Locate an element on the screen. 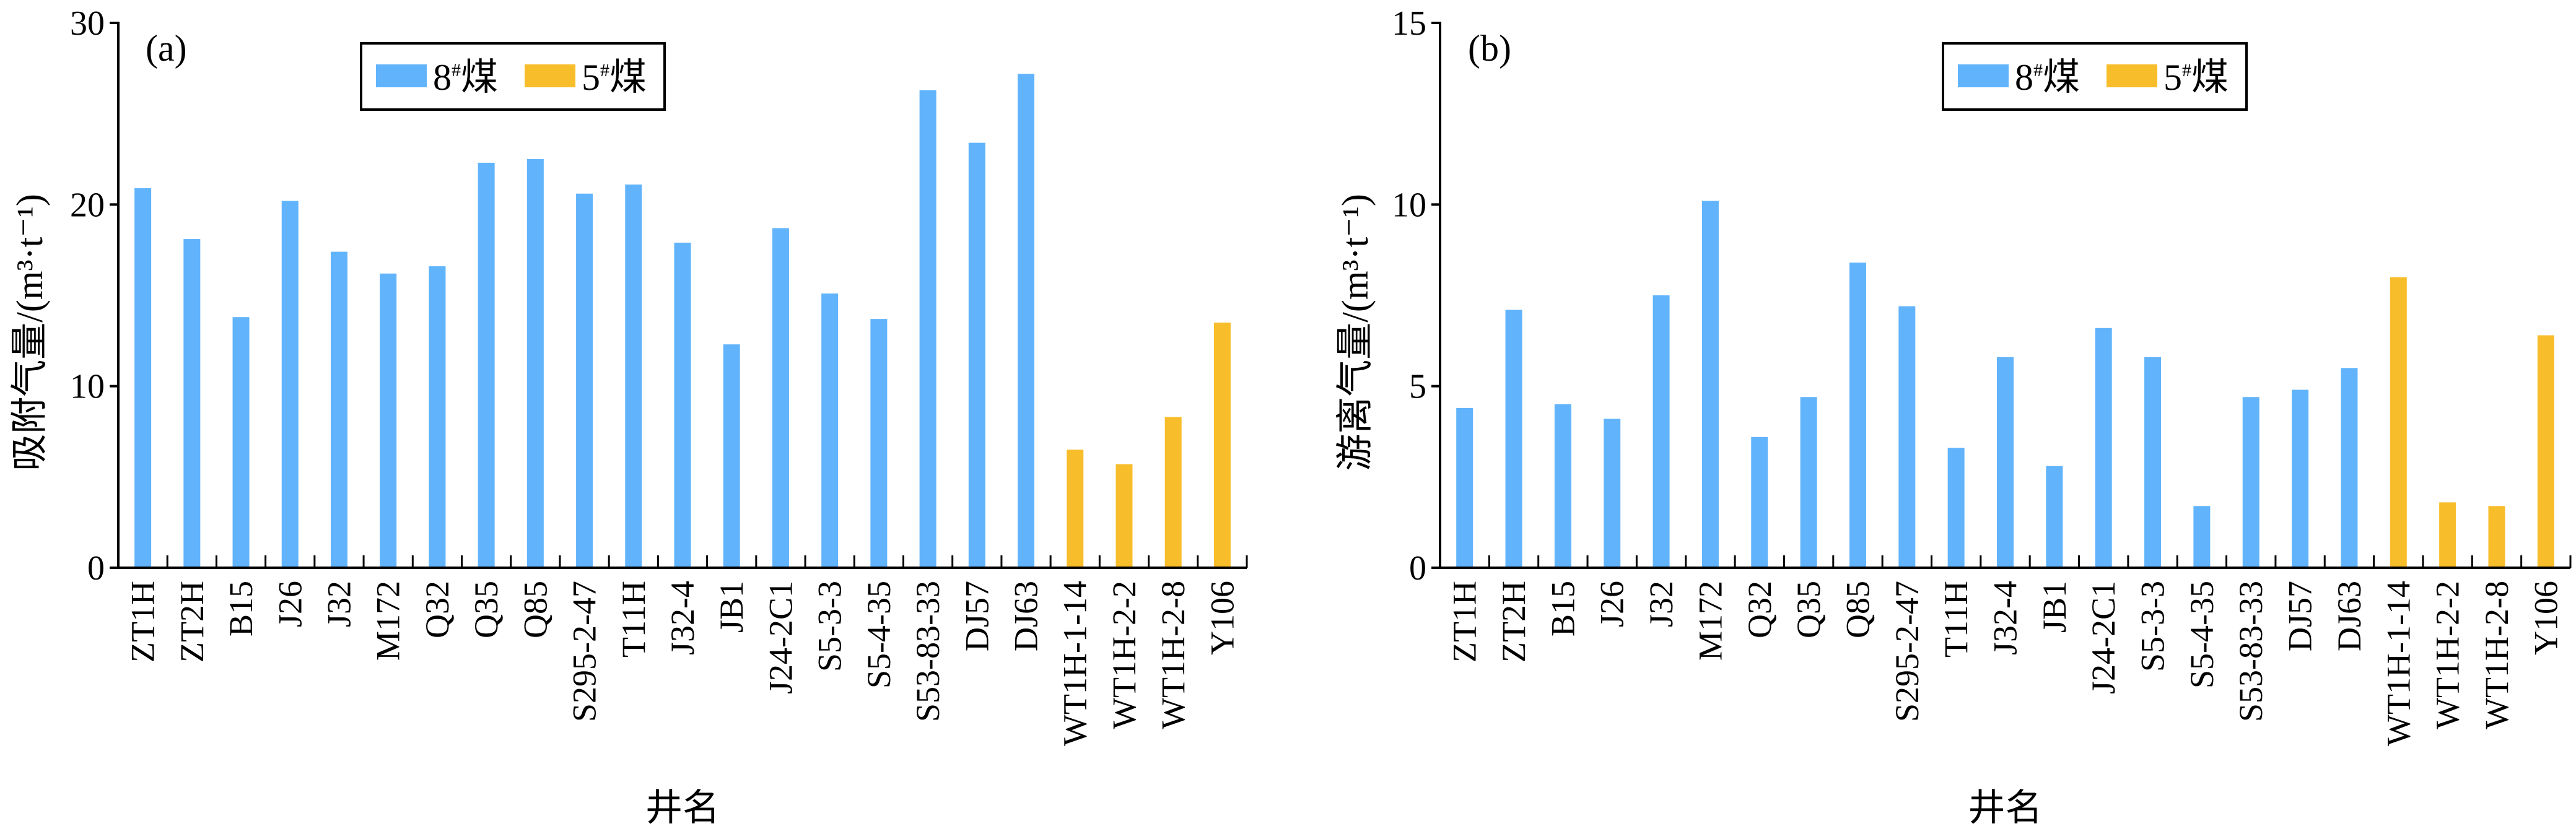 The image size is (2576, 834). y-axis-label: 吸附气量/(m³·t⁻¹) is located at coordinates (29, 332).